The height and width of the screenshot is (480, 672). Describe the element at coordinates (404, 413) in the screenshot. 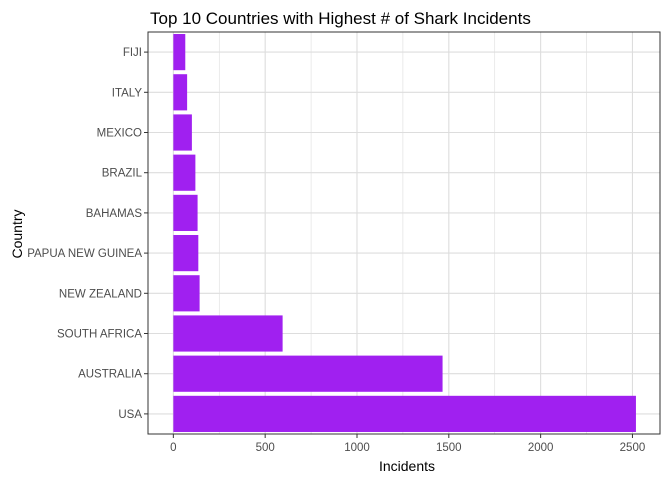

I see `bar-usa` at that location.